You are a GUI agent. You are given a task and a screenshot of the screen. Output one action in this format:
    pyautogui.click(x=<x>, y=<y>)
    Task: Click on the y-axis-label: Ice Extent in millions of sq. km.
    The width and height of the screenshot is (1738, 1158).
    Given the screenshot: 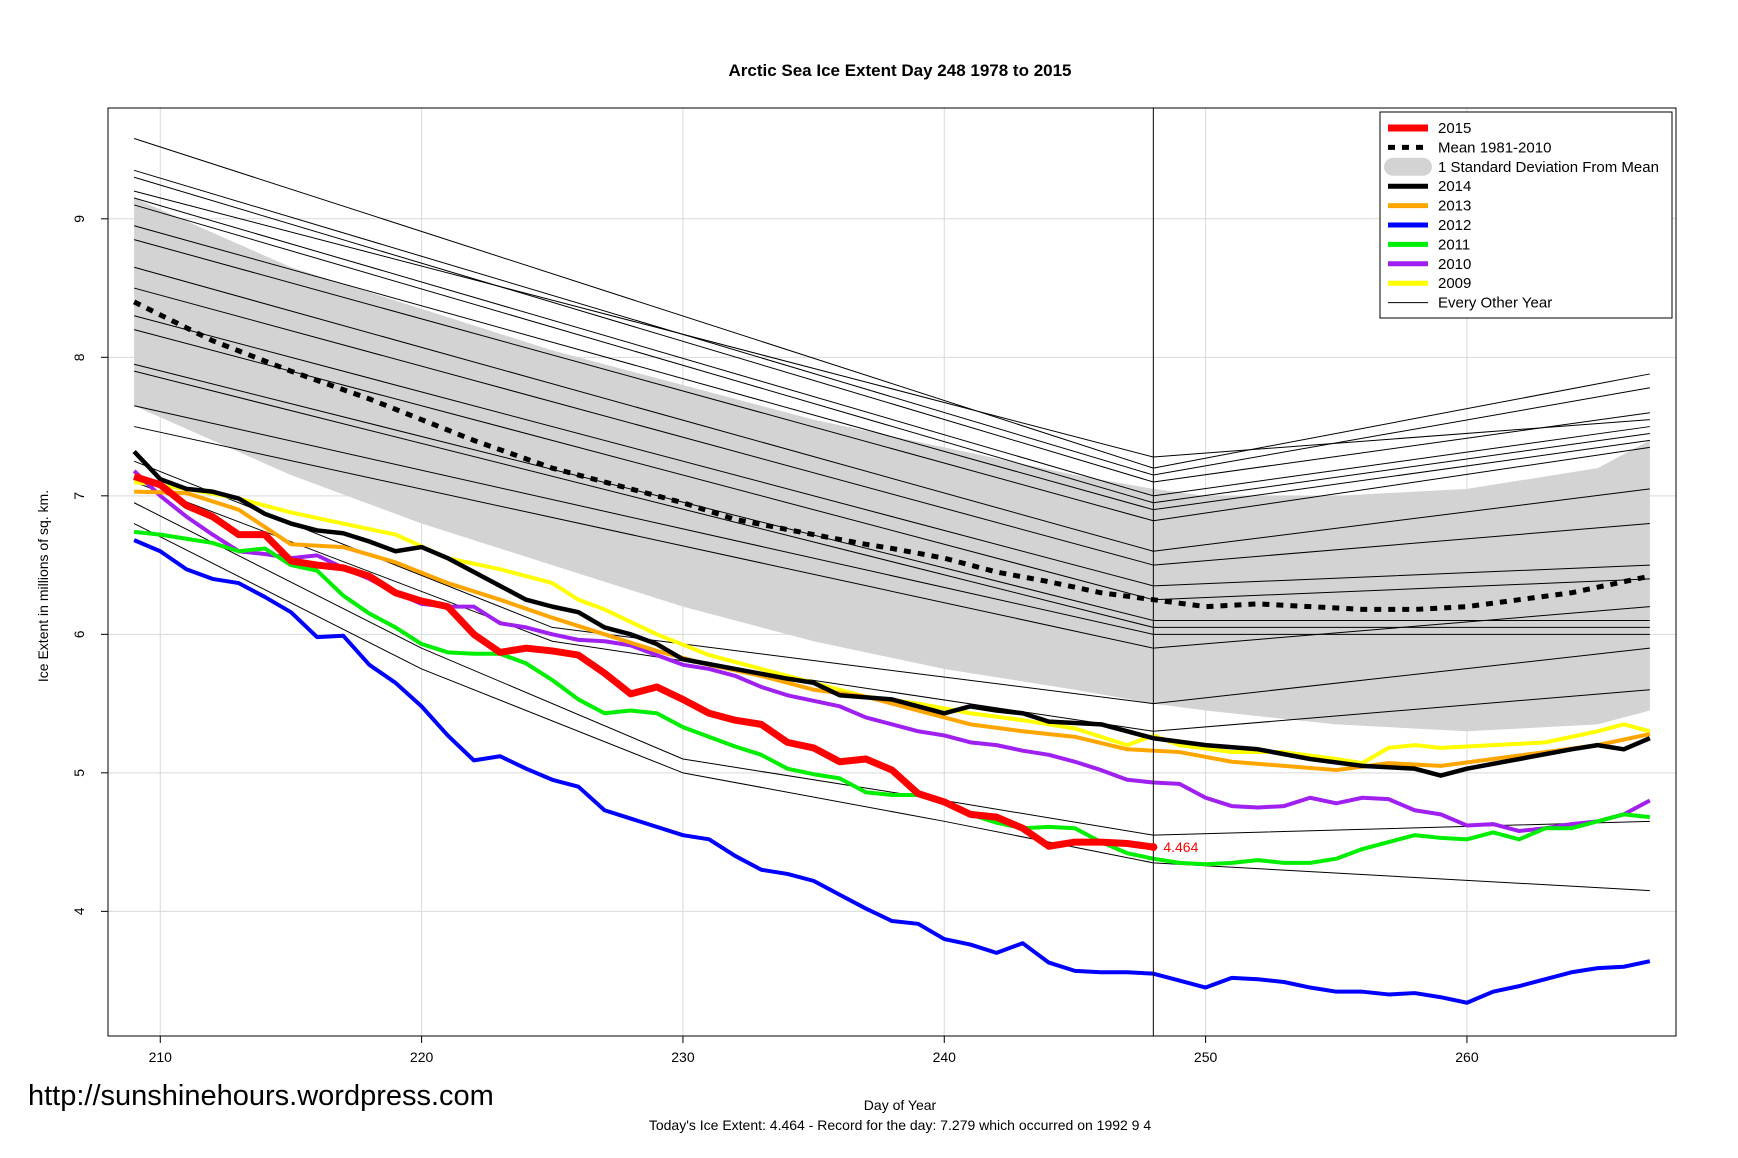 What is the action you would take?
    pyautogui.click(x=43, y=586)
    